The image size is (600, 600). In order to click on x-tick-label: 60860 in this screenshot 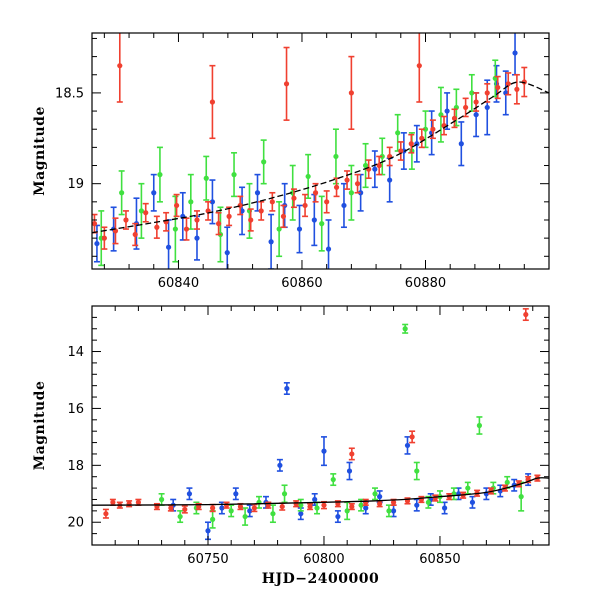, I will do `click(301, 283)`.